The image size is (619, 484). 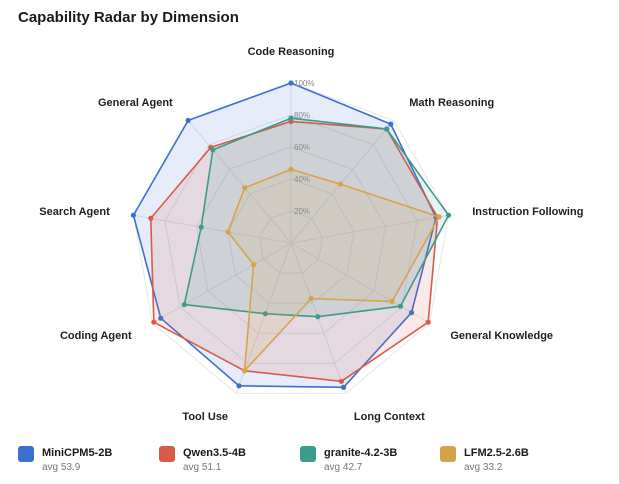 What do you see at coordinates (302, 211) in the screenshot?
I see `tick-label: 20%` at bounding box center [302, 211].